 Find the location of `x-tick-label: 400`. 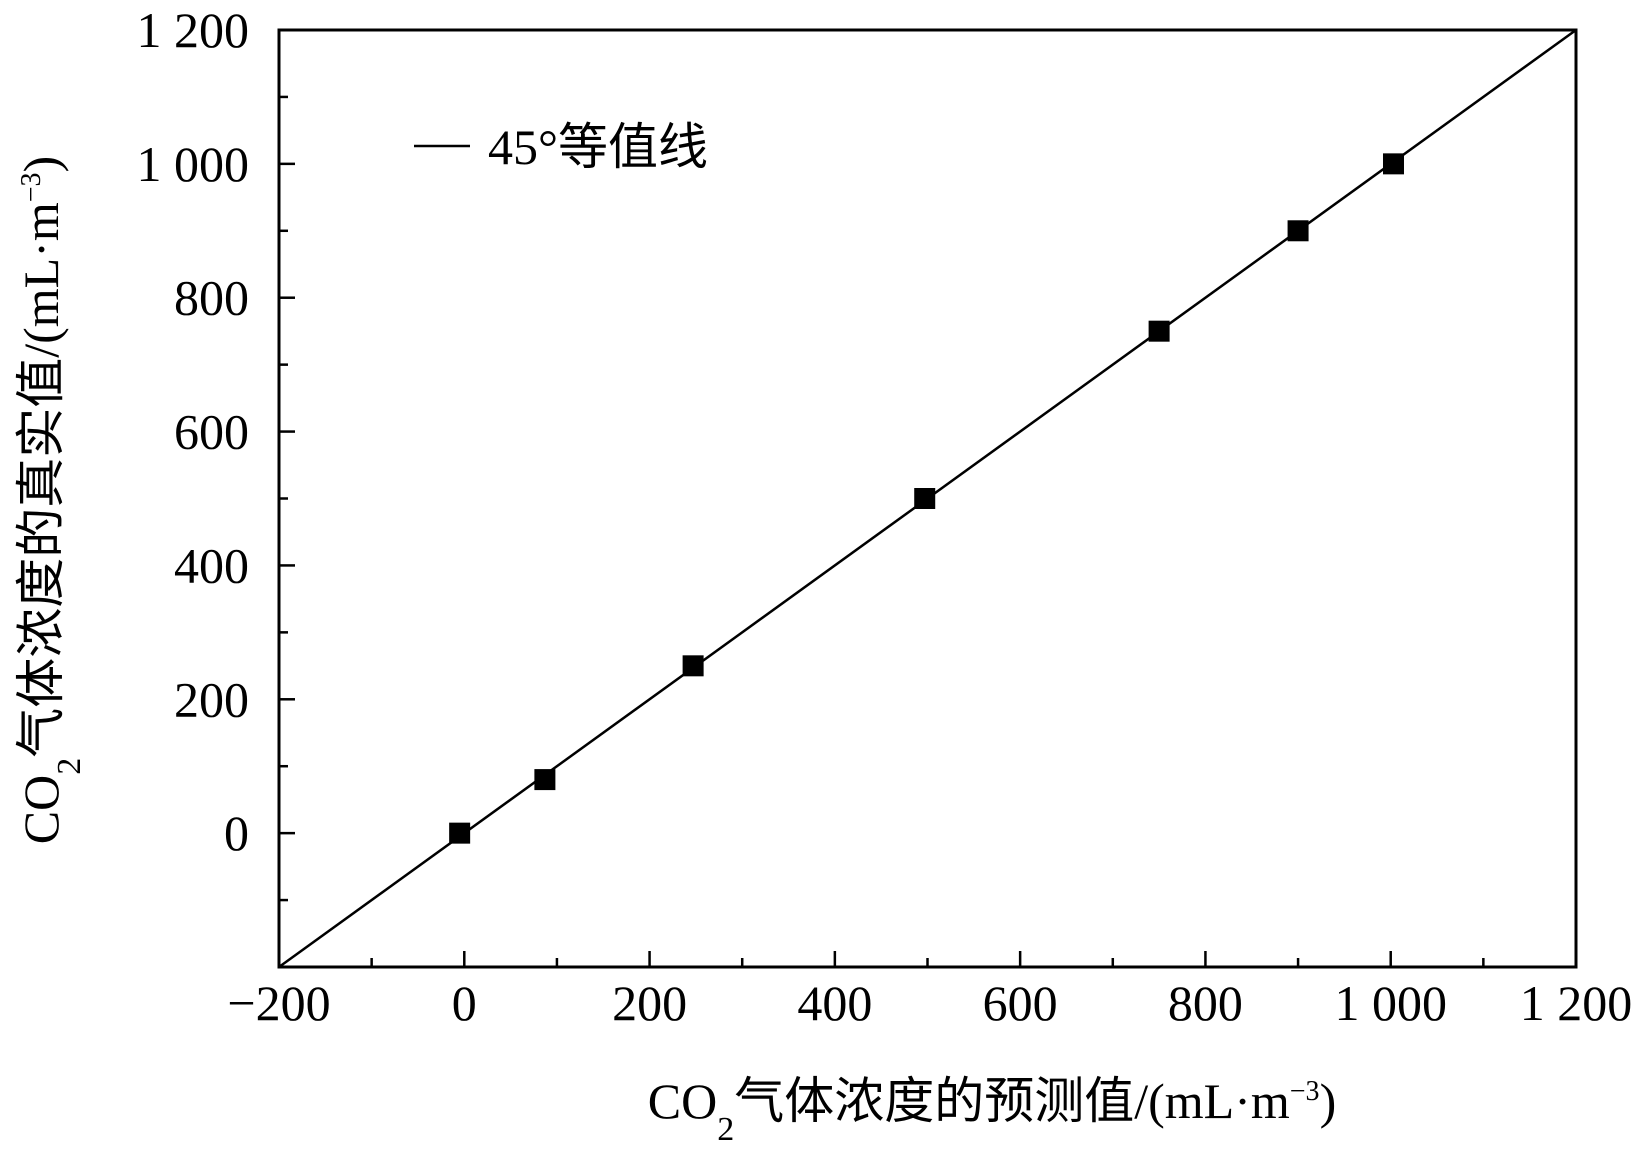

x-tick-label: 400 is located at coordinates (834, 1003).